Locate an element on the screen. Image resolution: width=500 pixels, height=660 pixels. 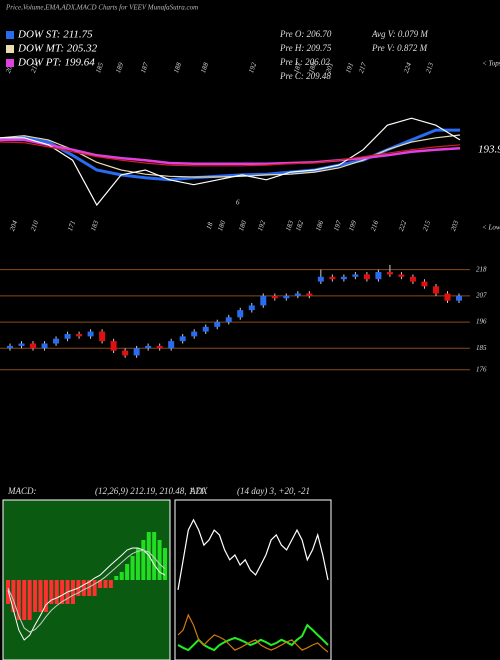
low-label: 171 is located at coordinates (71, 226).